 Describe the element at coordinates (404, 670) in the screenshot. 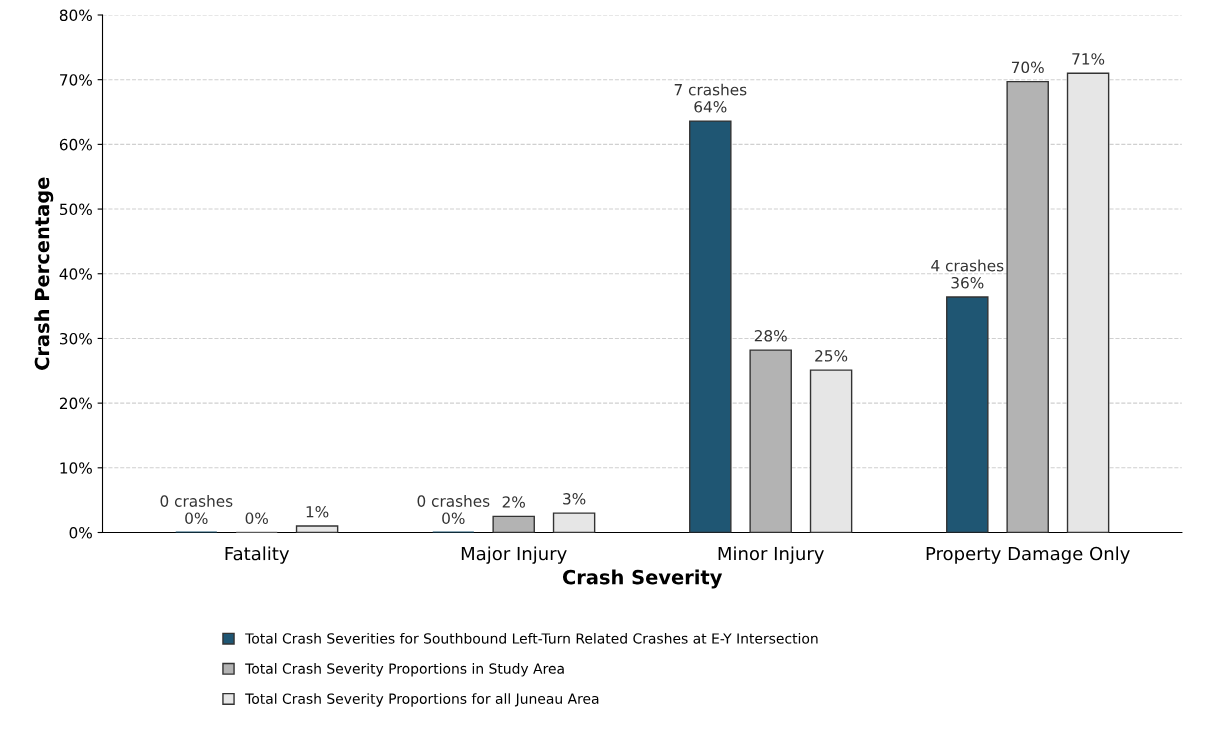

I see `legend-label: Total Crash Severity Proportions in Study Area` at that location.